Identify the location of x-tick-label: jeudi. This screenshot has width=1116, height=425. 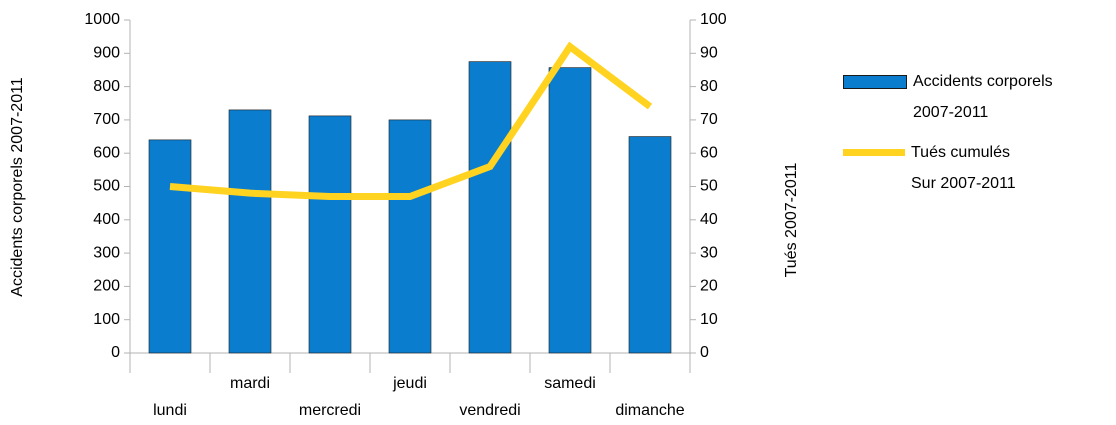
(409, 383).